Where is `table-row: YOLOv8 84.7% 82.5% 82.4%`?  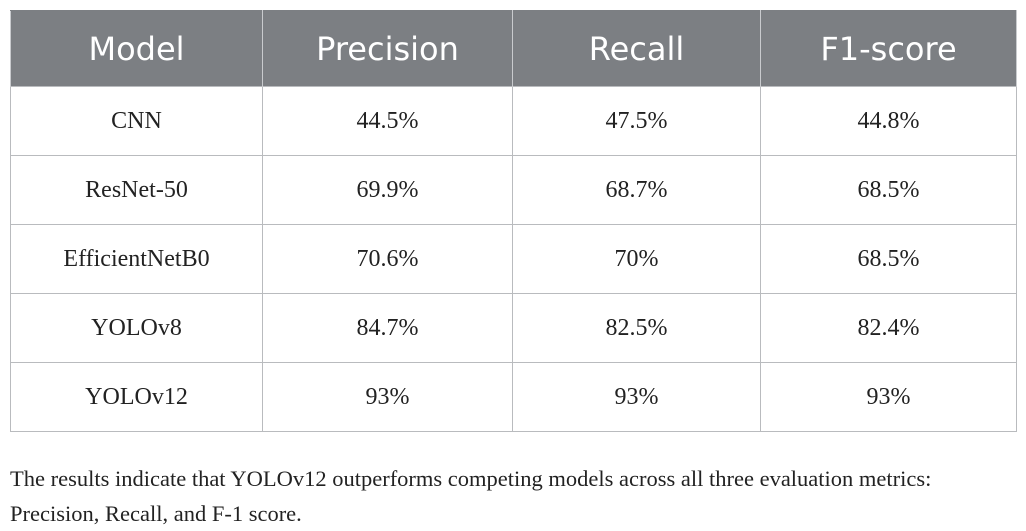
table-row: YOLOv8 84.7% 82.5% 82.4% is located at coordinates (513, 328).